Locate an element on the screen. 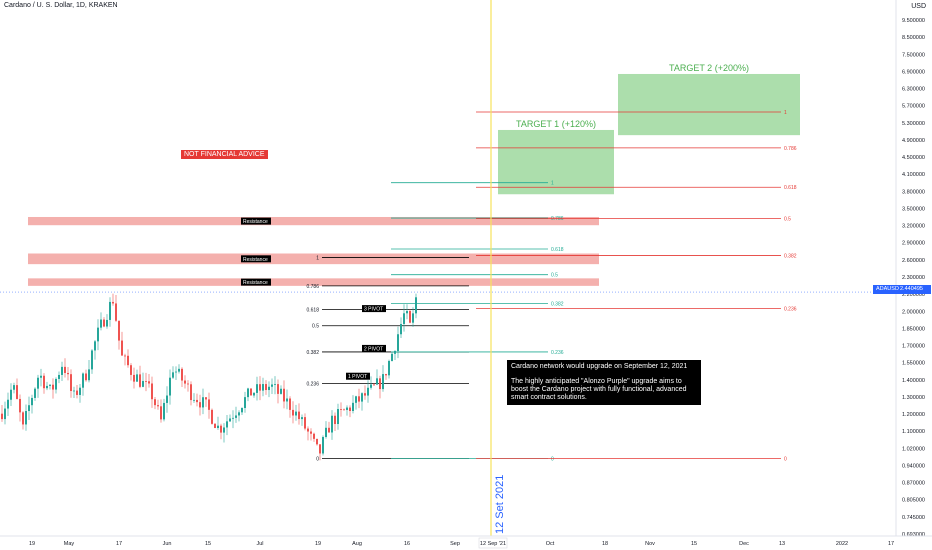 This screenshot has height=550, width=932. fib-left-label: 0.618 is located at coordinates (312, 310).